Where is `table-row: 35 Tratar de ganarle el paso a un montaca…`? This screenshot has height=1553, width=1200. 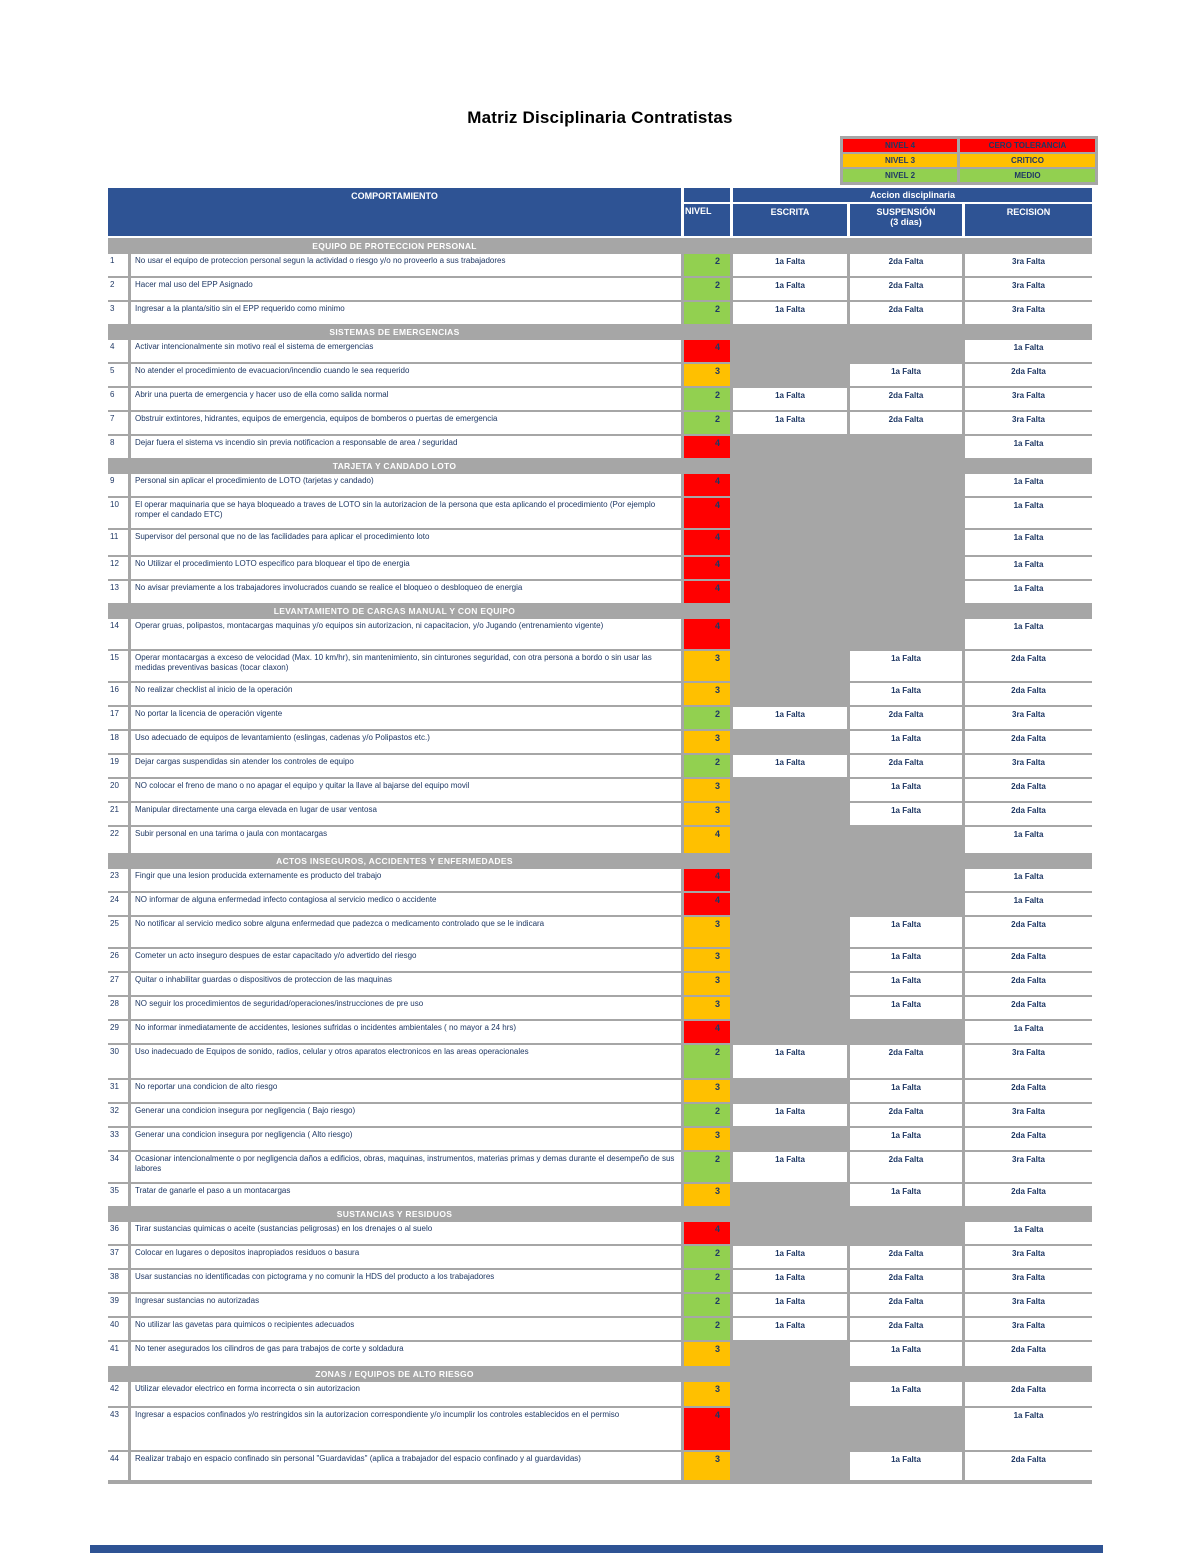
table-row: 35 Tratar de ganarle el paso a un montaca… is located at coordinates (600, 1195).